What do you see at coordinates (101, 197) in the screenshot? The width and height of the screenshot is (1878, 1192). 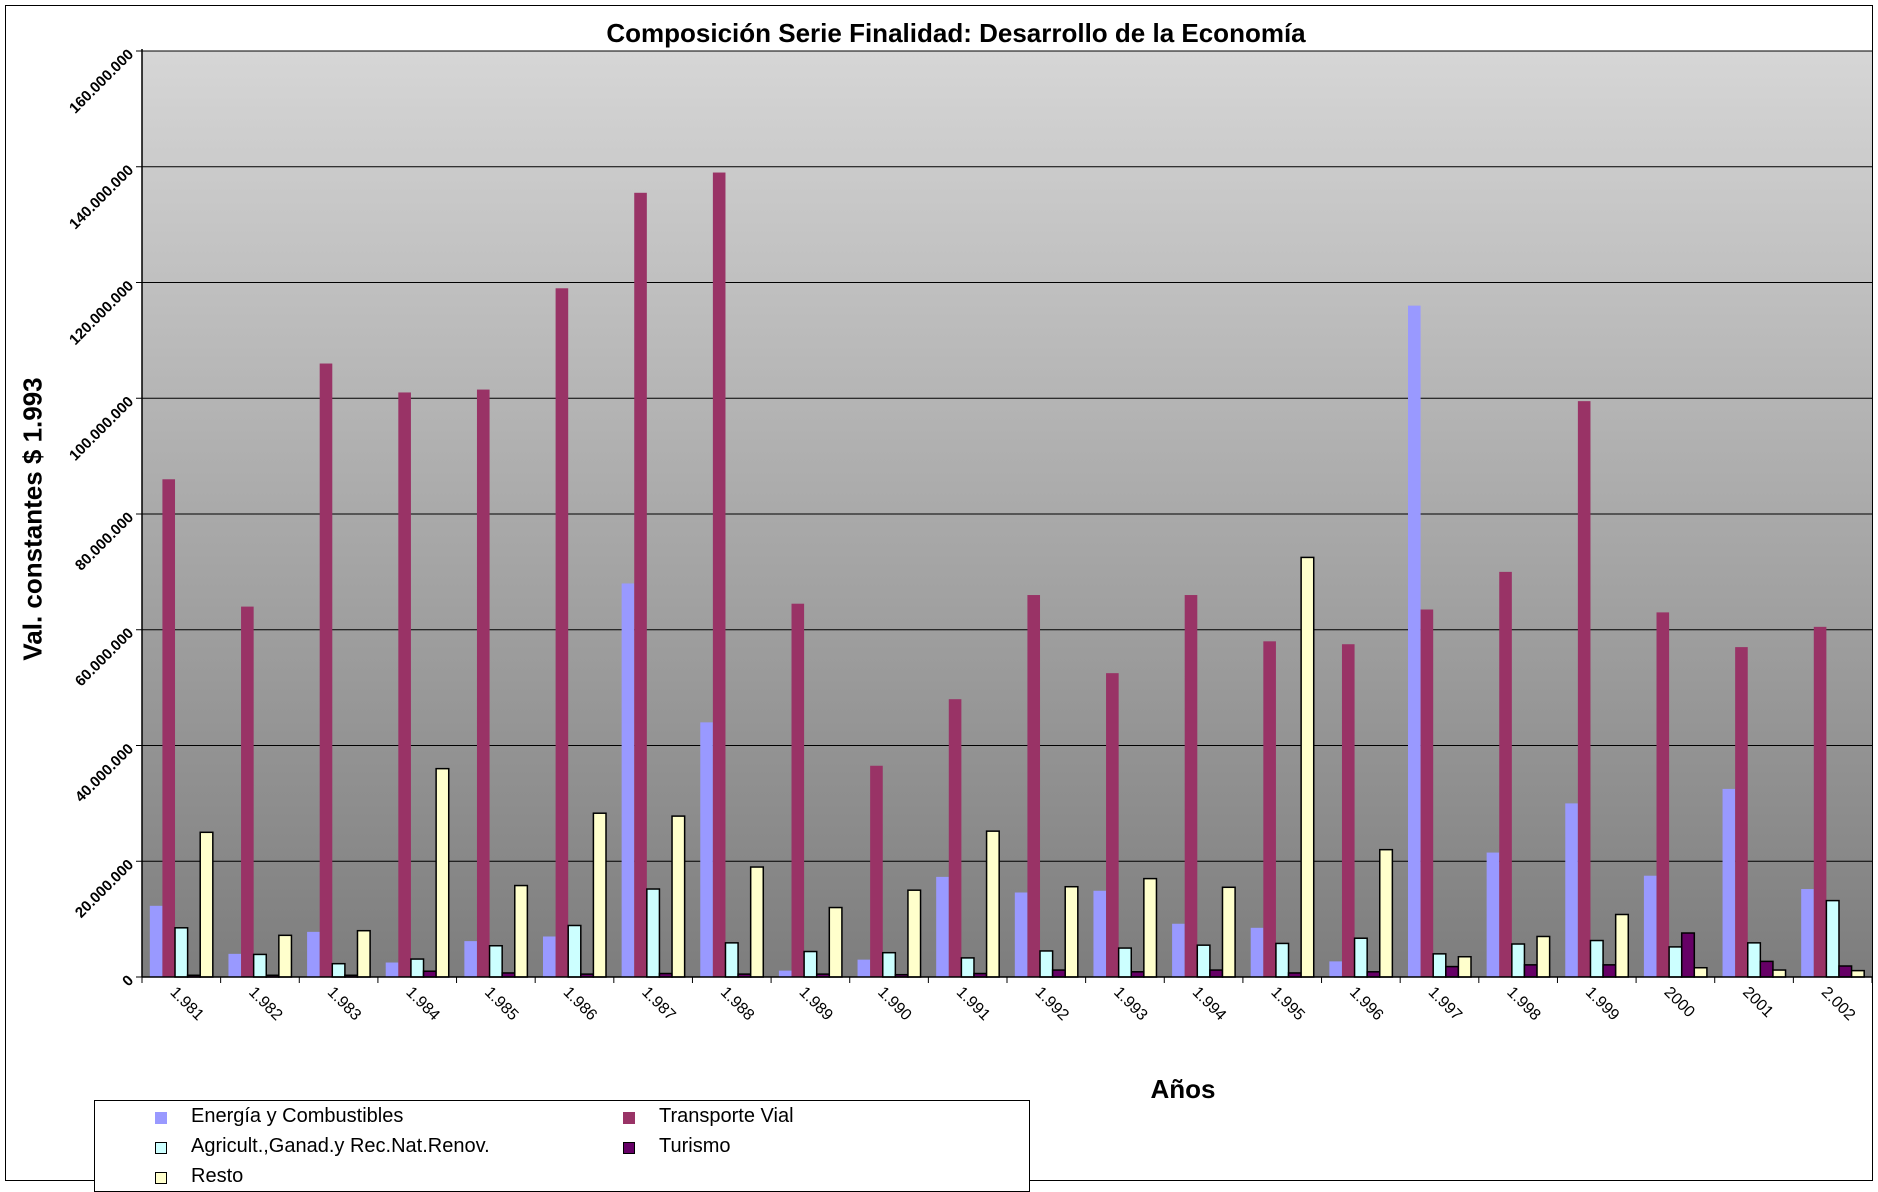 I see `y-tick-label: 140.000.000` at bounding box center [101, 197].